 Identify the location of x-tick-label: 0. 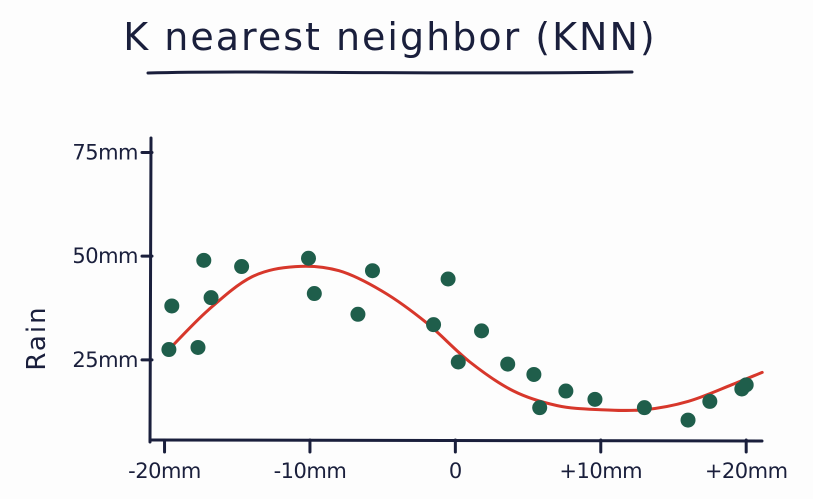
(455, 471).